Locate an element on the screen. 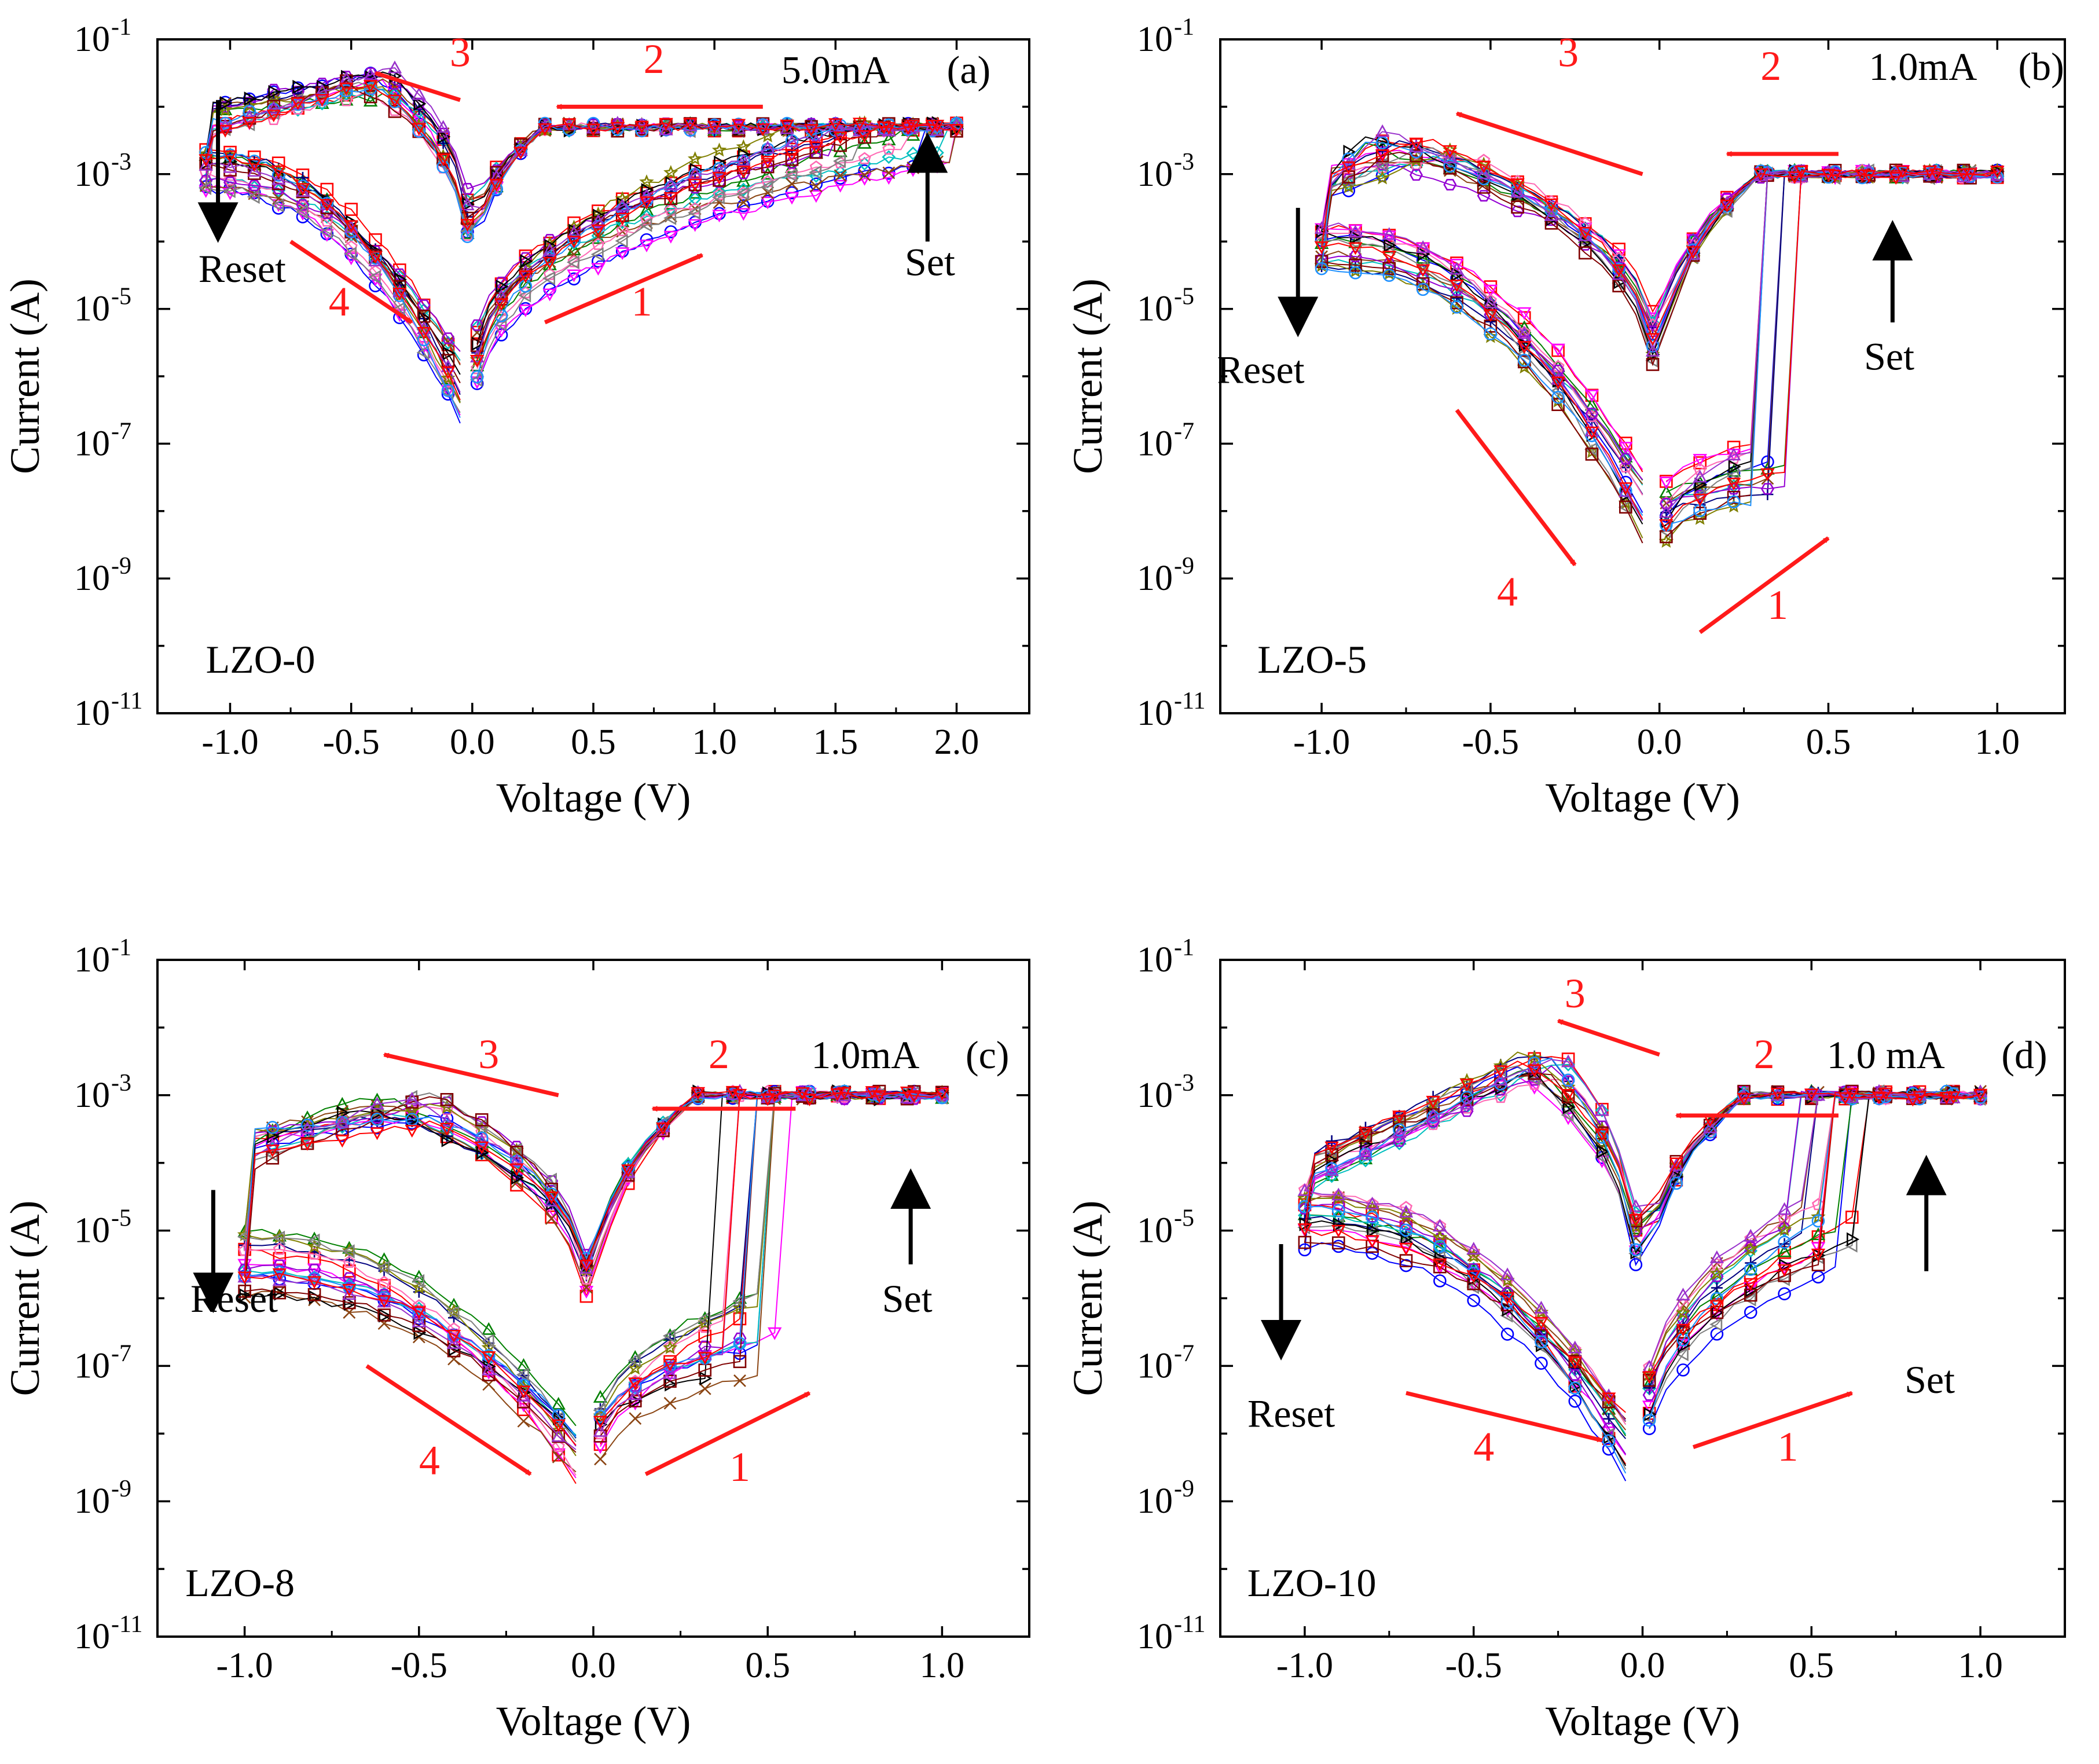 The width and height of the screenshot is (2099, 1764). y-tick-exponent: -9 is located at coordinates (121, 1489).